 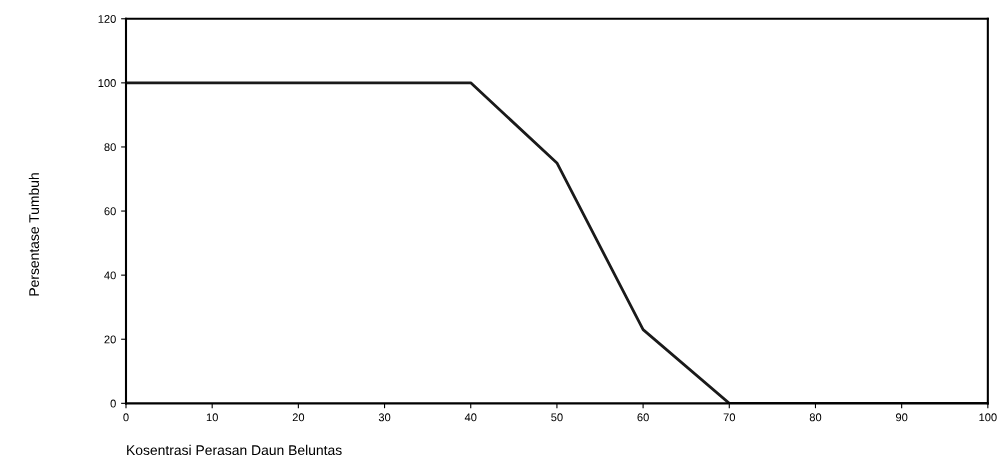 What do you see at coordinates (113, 403) in the screenshot?
I see `y-tick-label: 0` at bounding box center [113, 403].